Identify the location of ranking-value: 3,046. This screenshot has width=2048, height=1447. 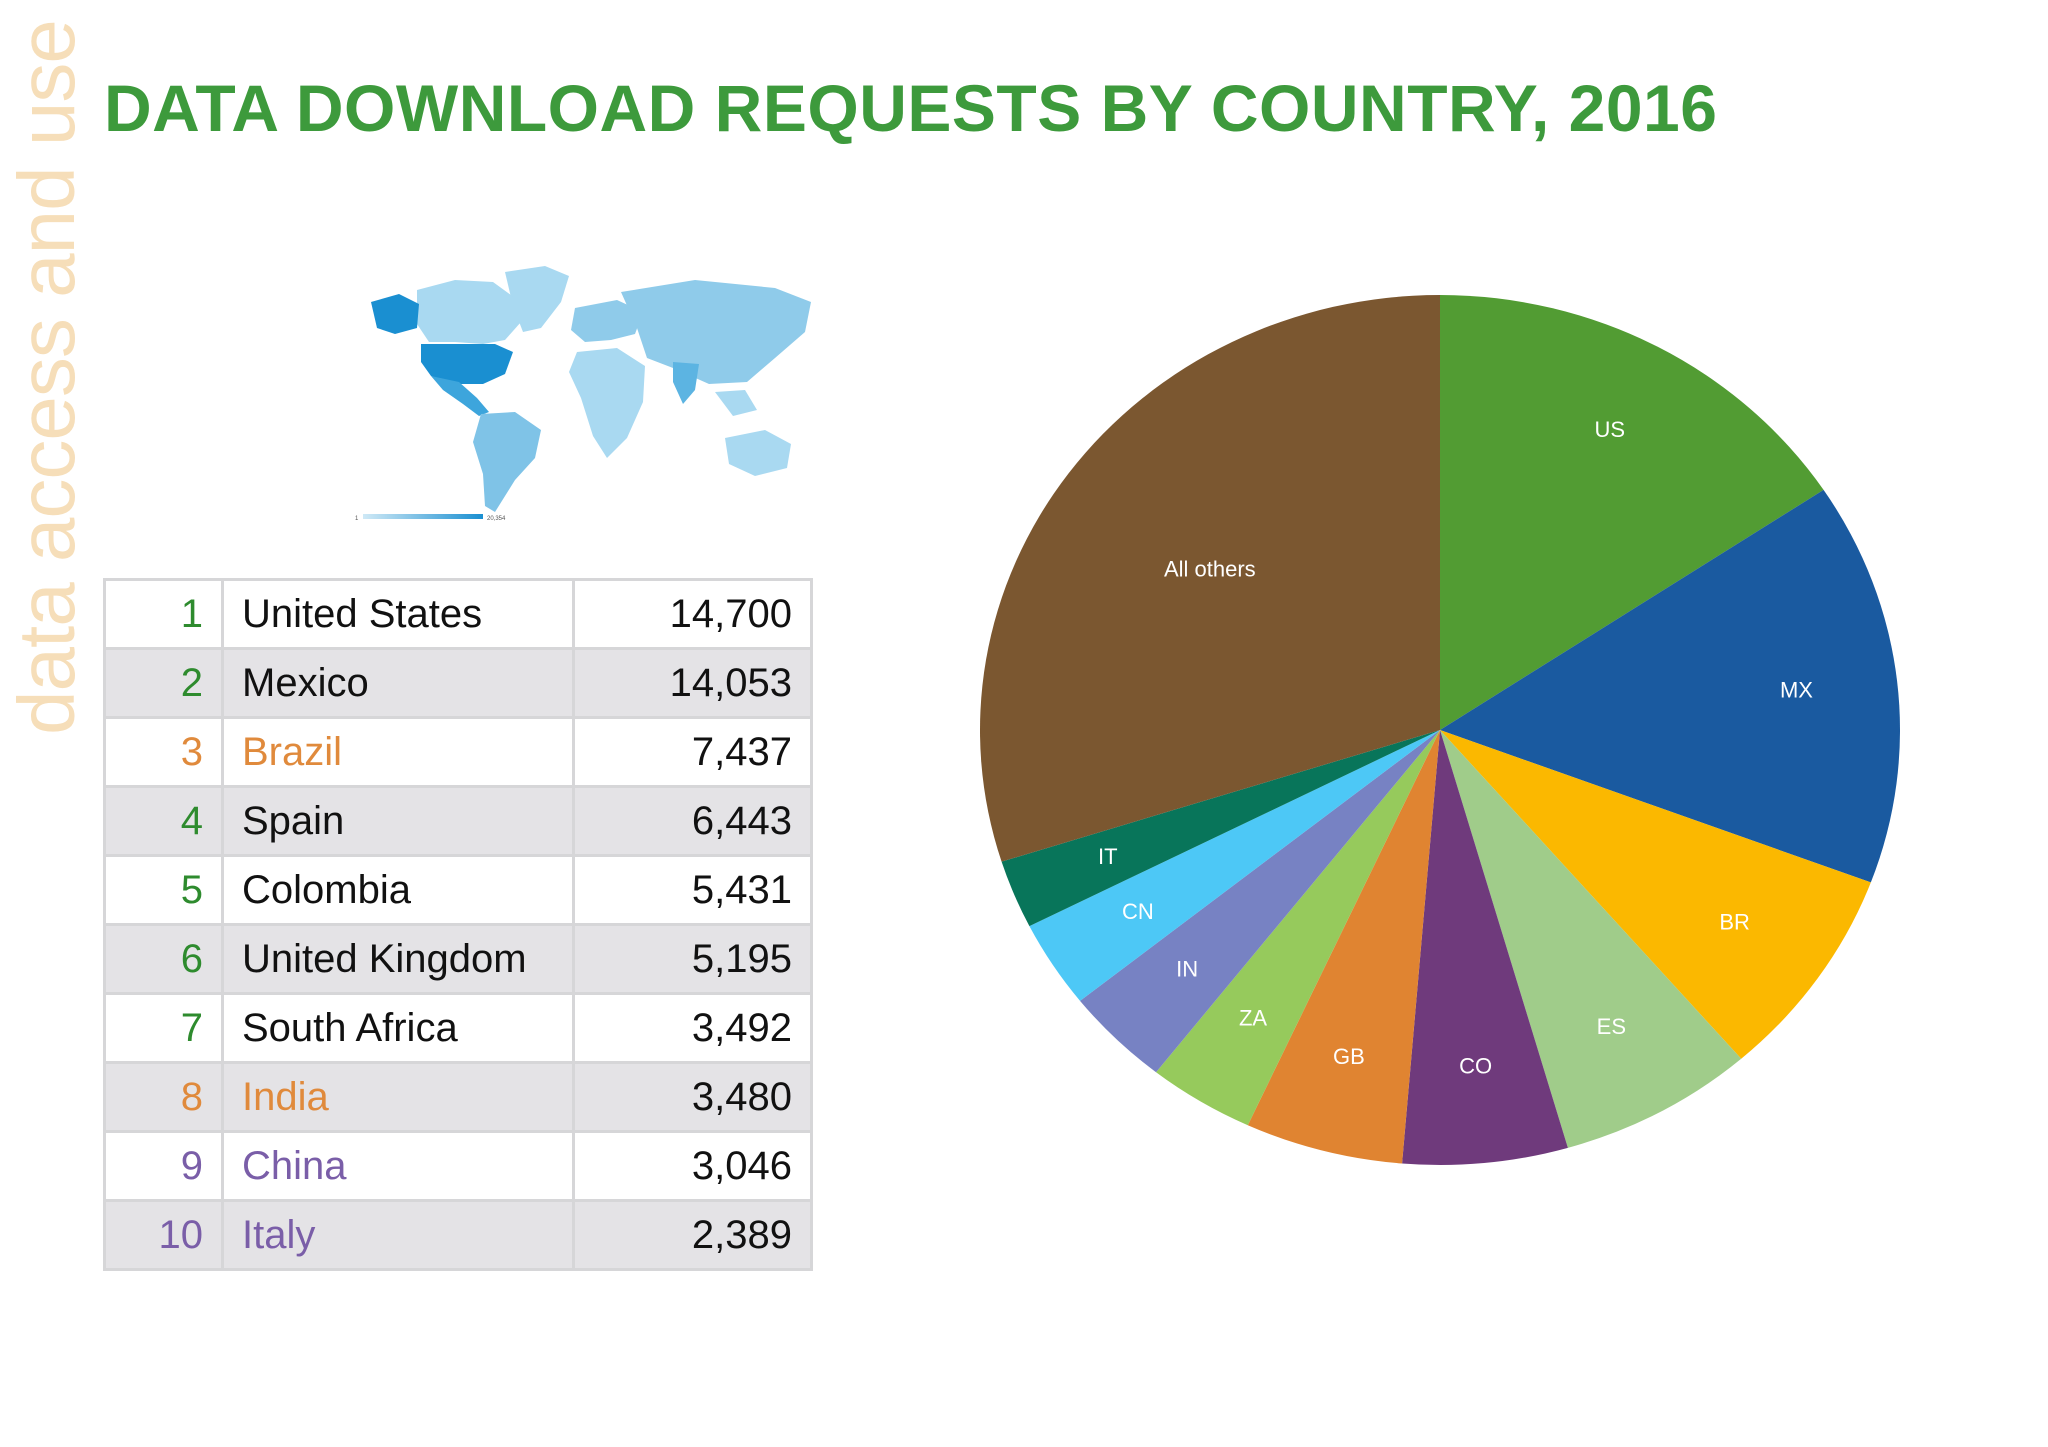
(692, 1166).